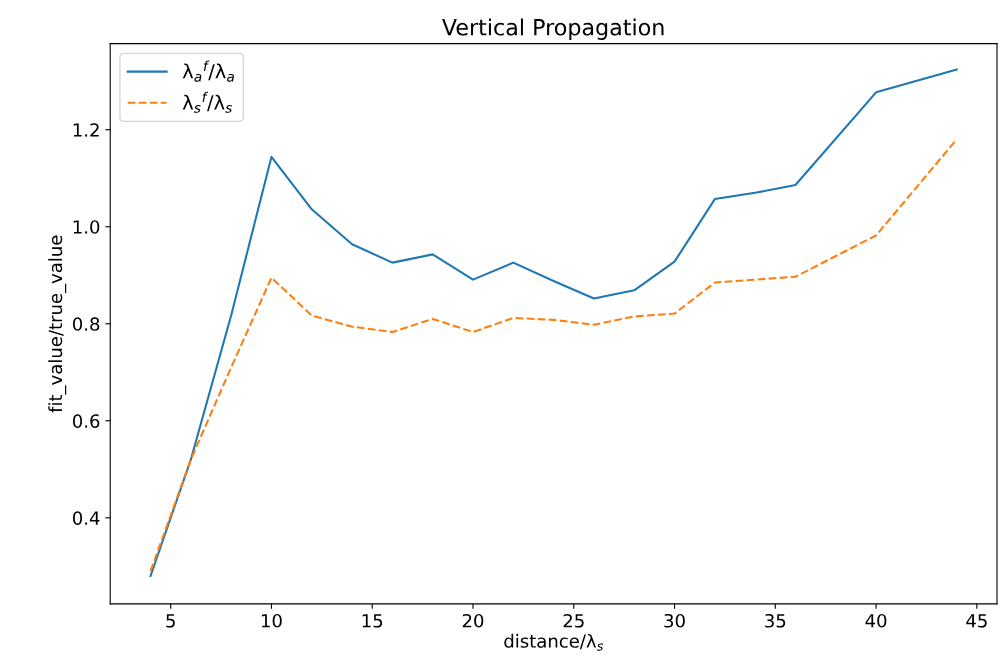 The height and width of the screenshot is (671, 1002). I want to click on x-tick-label: 35, so click(775, 620).